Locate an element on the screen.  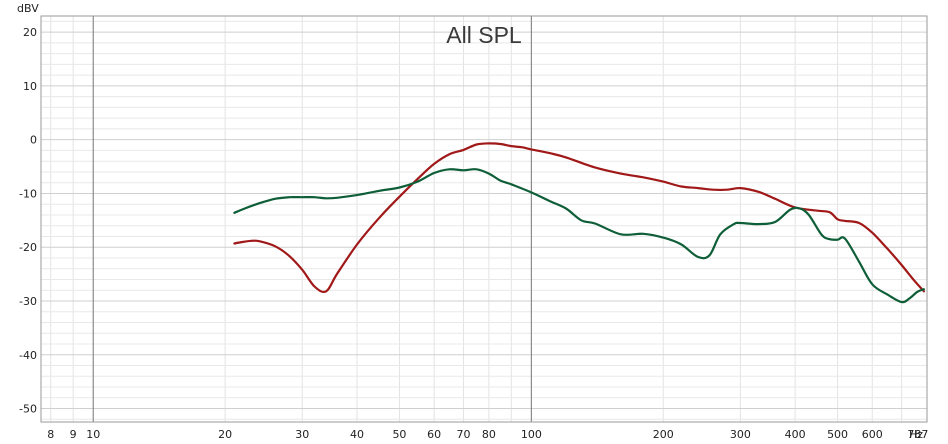
x-tick-label: 20 is located at coordinates (225, 434).